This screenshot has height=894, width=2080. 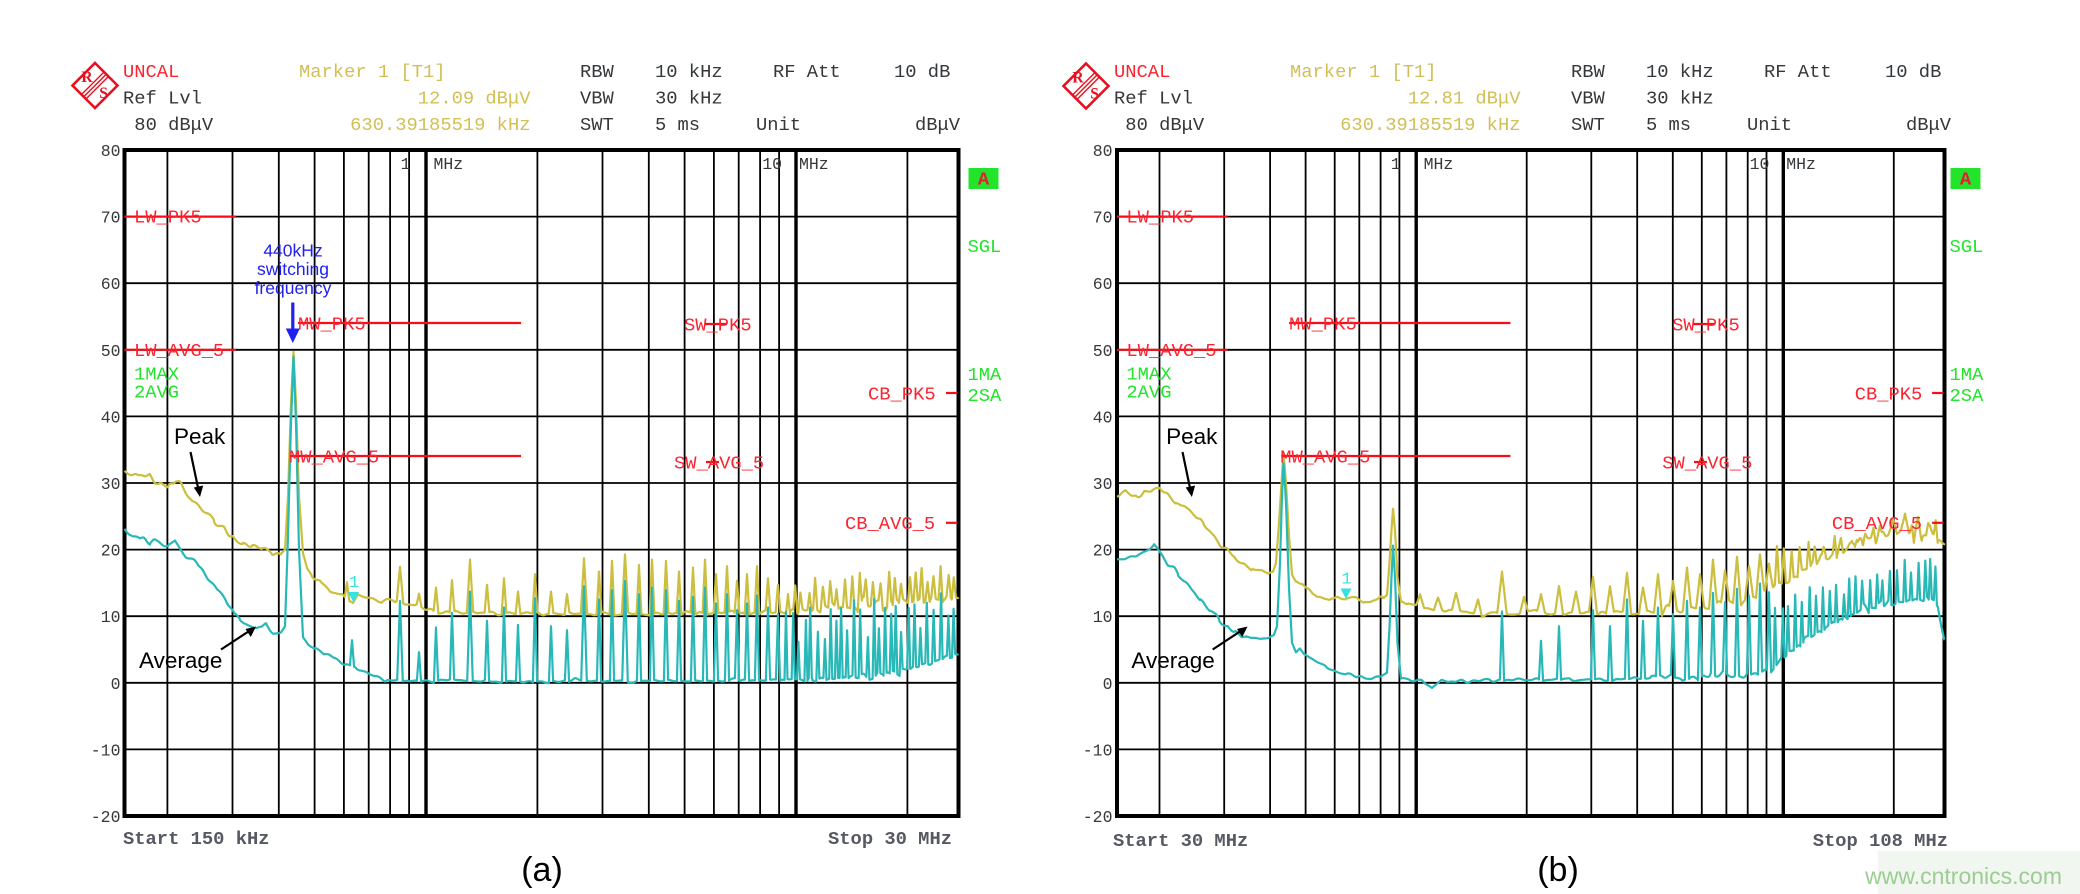 I want to click on svg-text: 440kHz, so click(x=292, y=251).